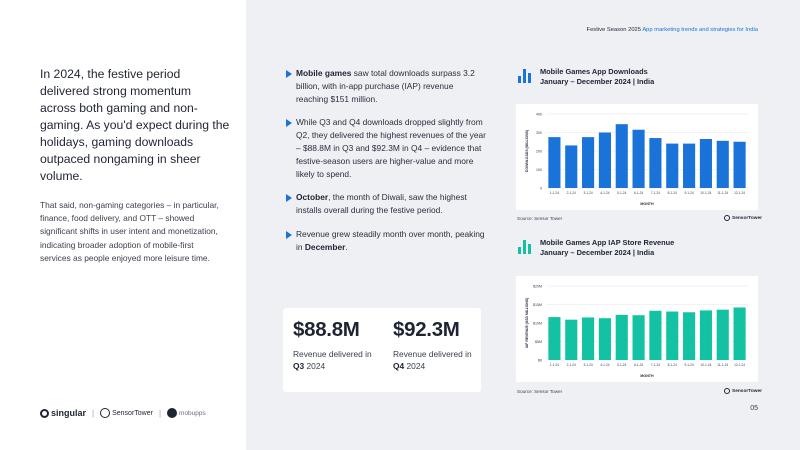  Describe the element at coordinates (597, 252) in the screenshot. I see `chart-subtitle: January – December 2024 | India` at that location.